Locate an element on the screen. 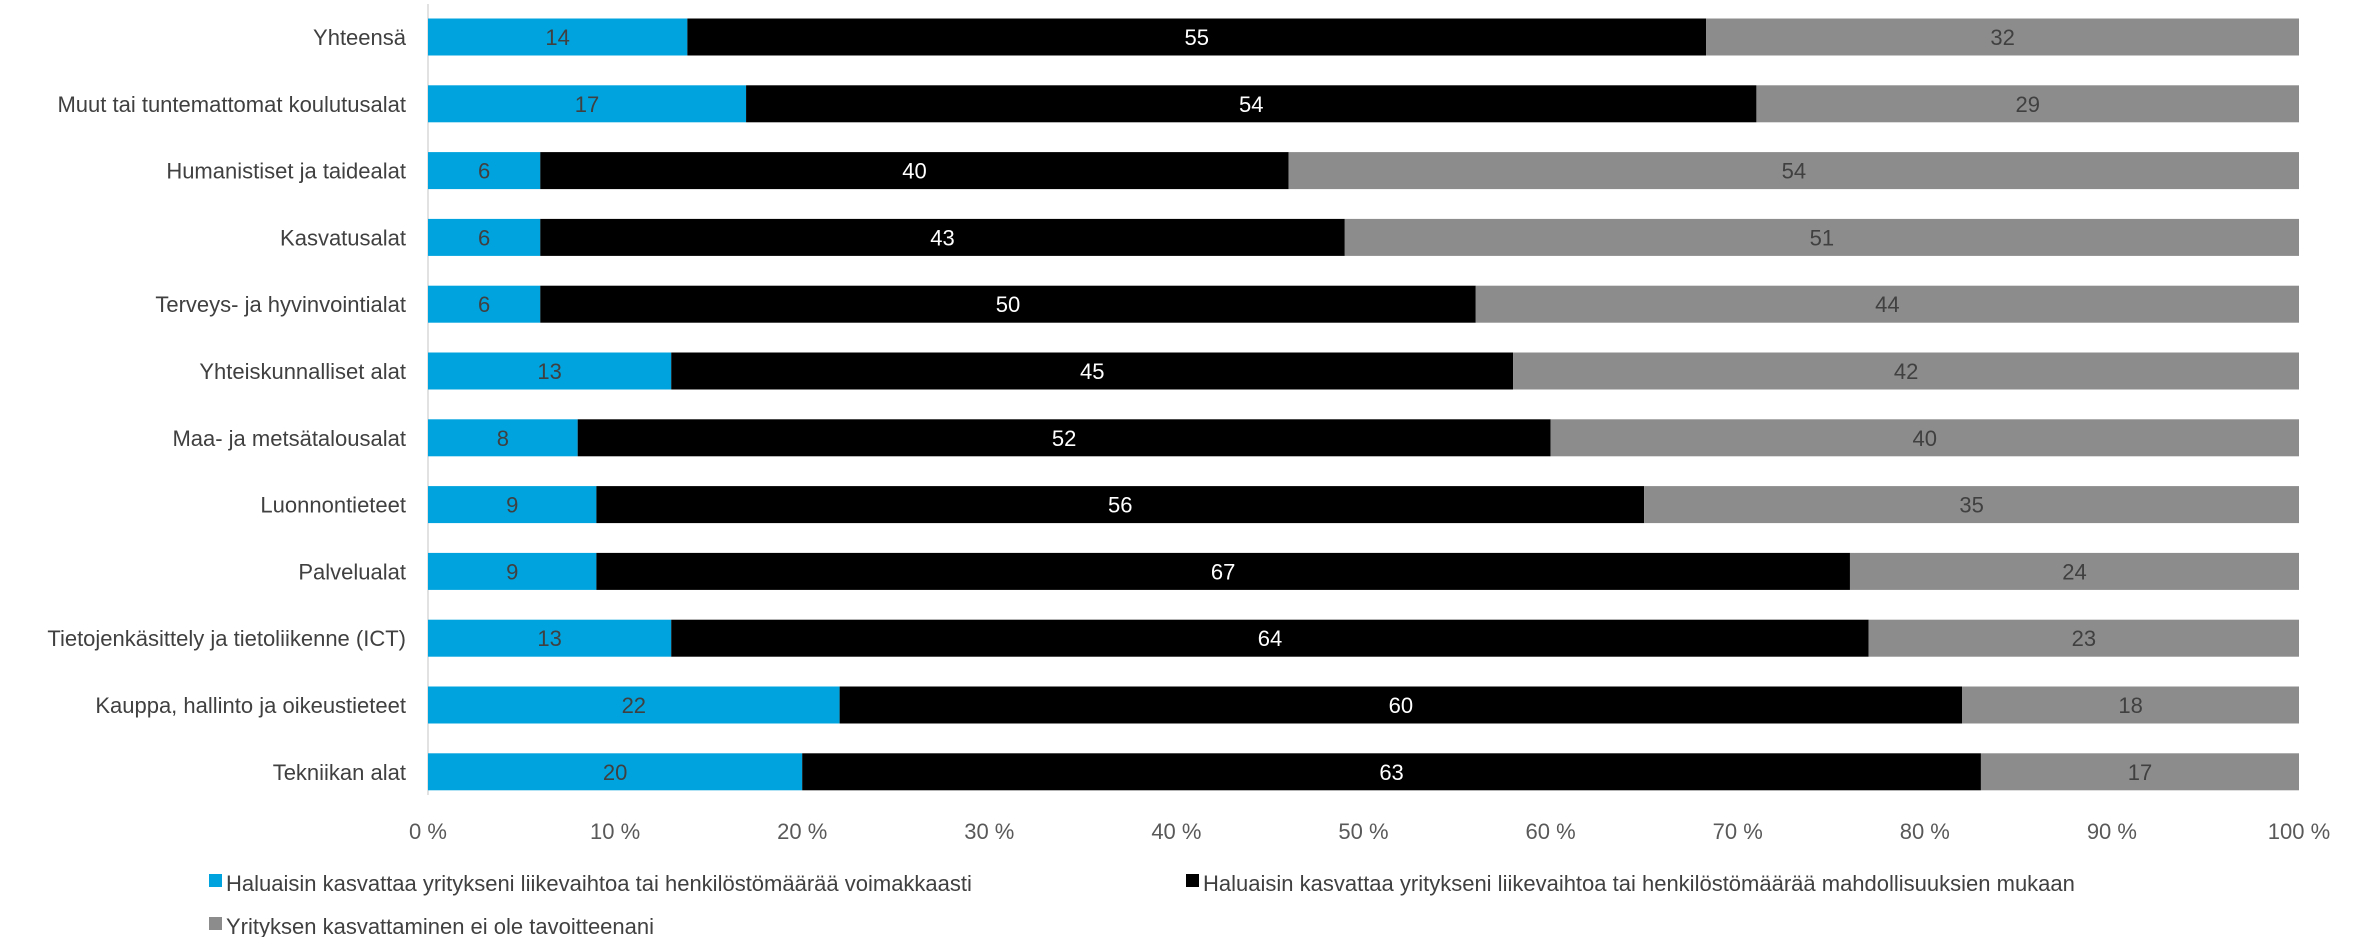 This screenshot has height=937, width=2356. x-tick-label: 70 % is located at coordinates (1738, 831).